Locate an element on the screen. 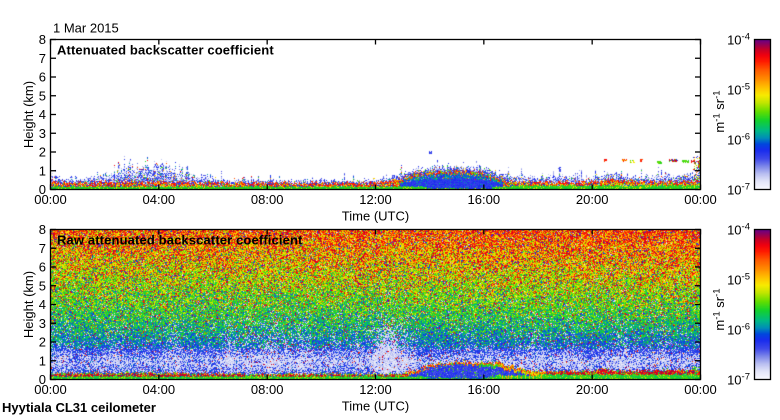  svg-text:Raw attenuated backscatter coe: Raw attenuated backscatter coefficient is located at coordinates (180, 240).